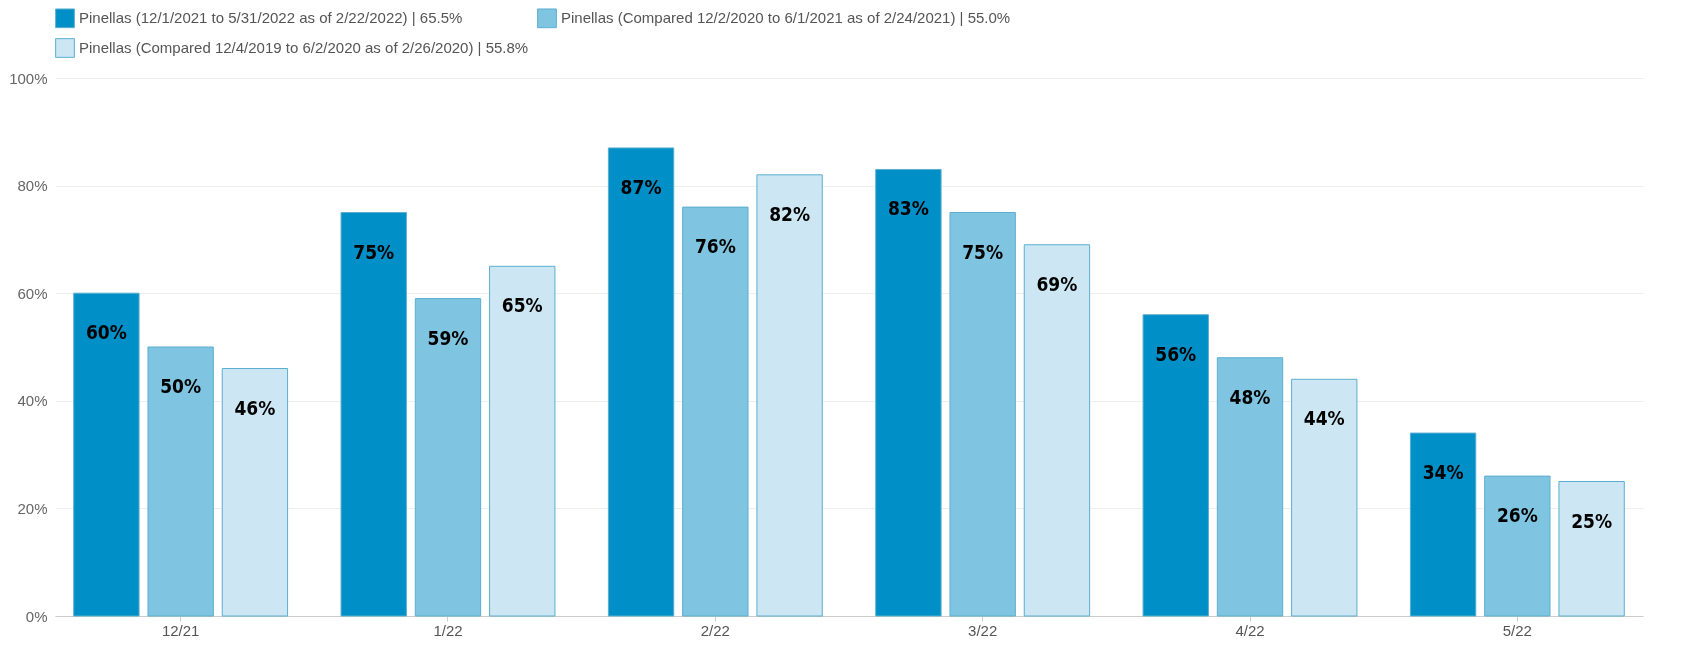 This screenshot has height=656, width=1683. I want to click on x-tick-label: 2/22, so click(715, 630).